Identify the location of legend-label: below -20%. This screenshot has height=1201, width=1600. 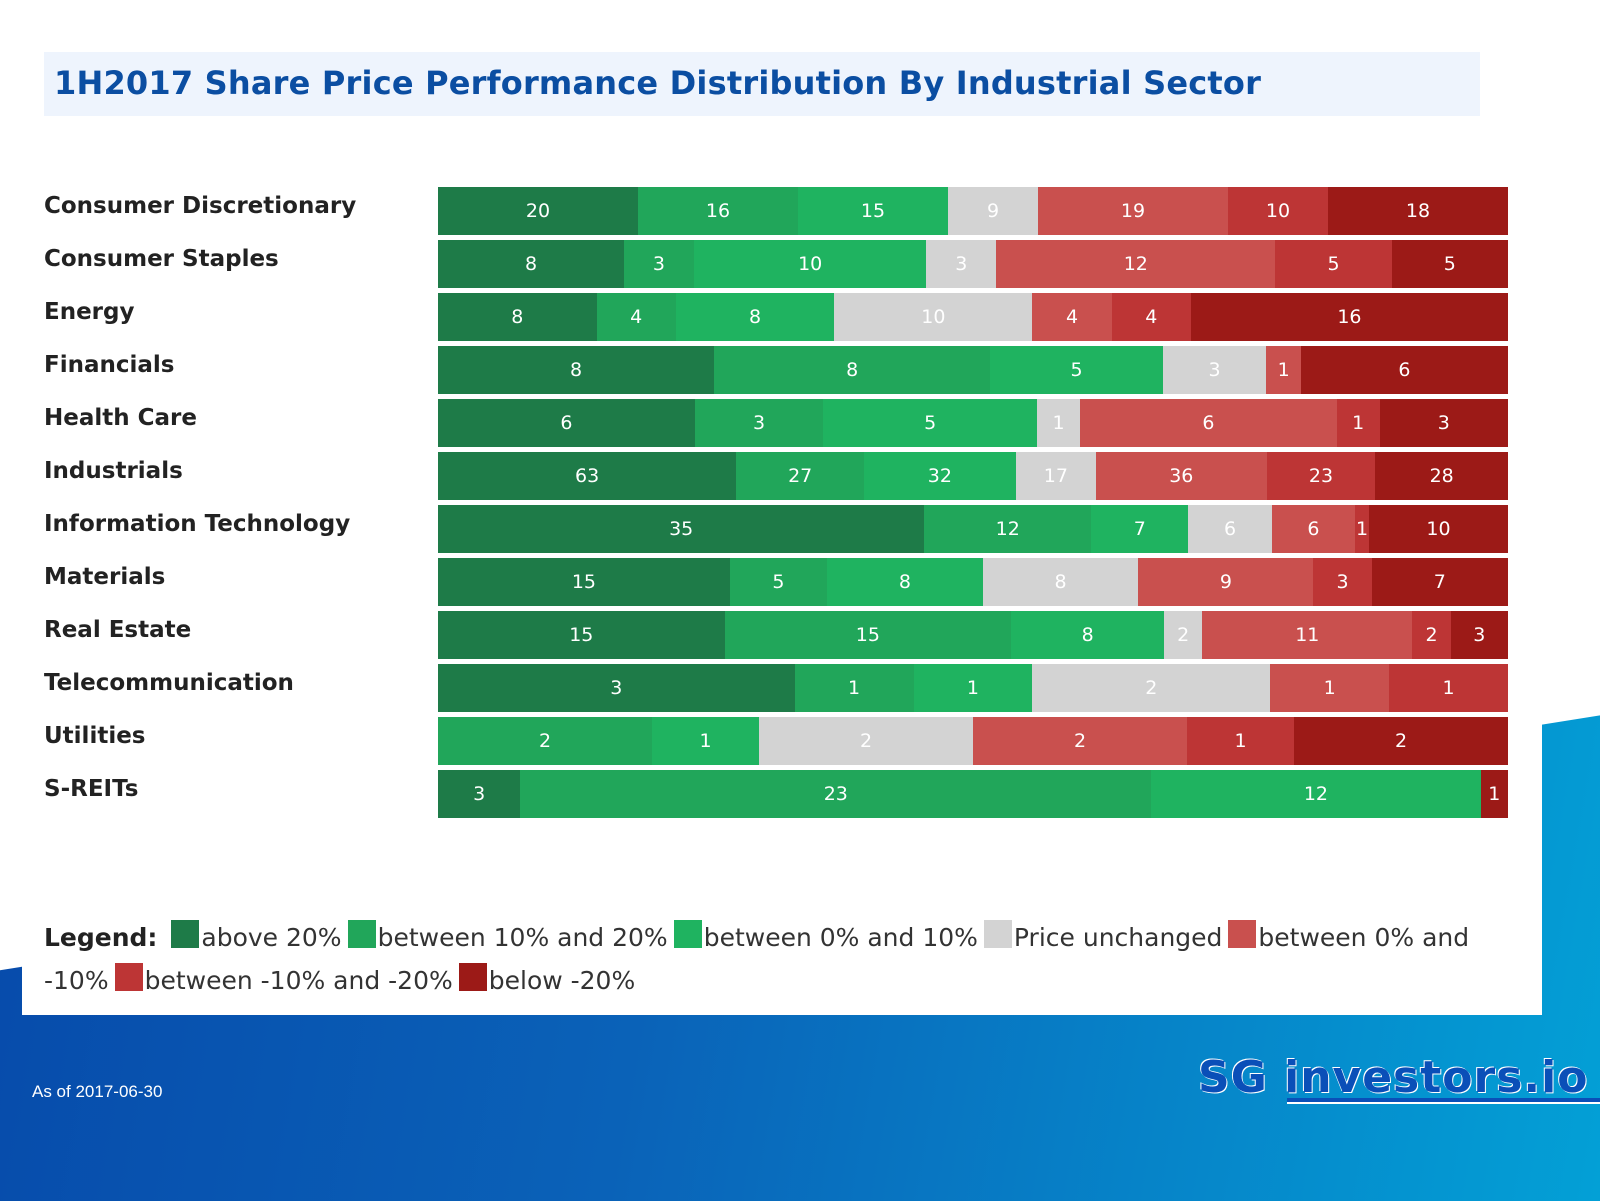
(562, 980).